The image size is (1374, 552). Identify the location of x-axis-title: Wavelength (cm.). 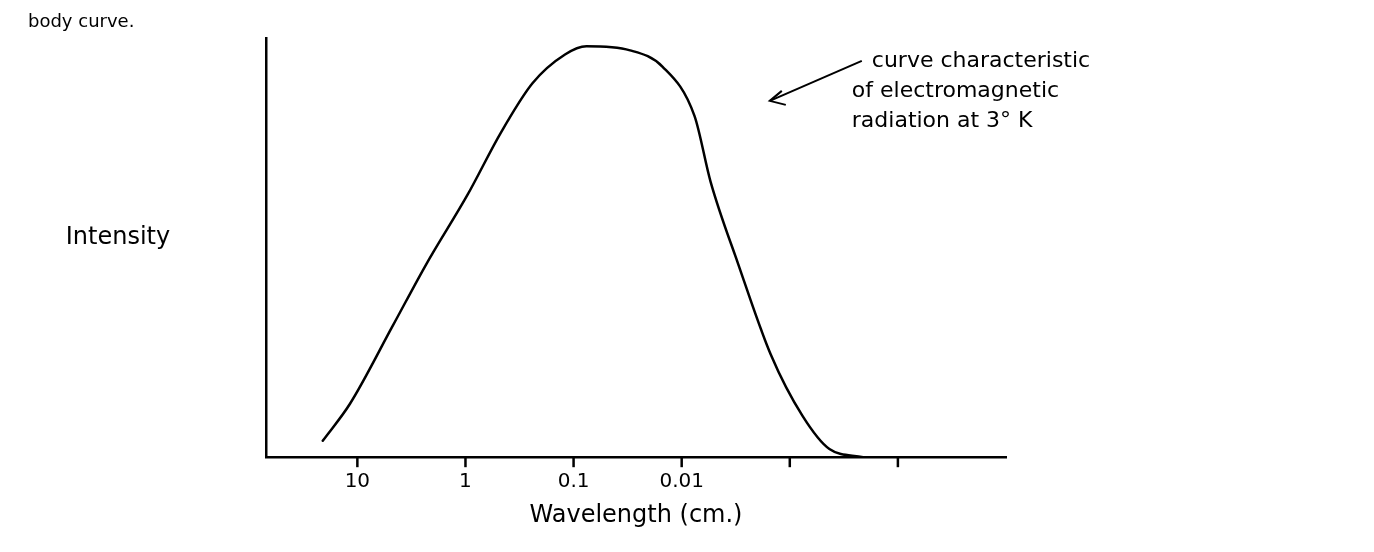
(636, 513).